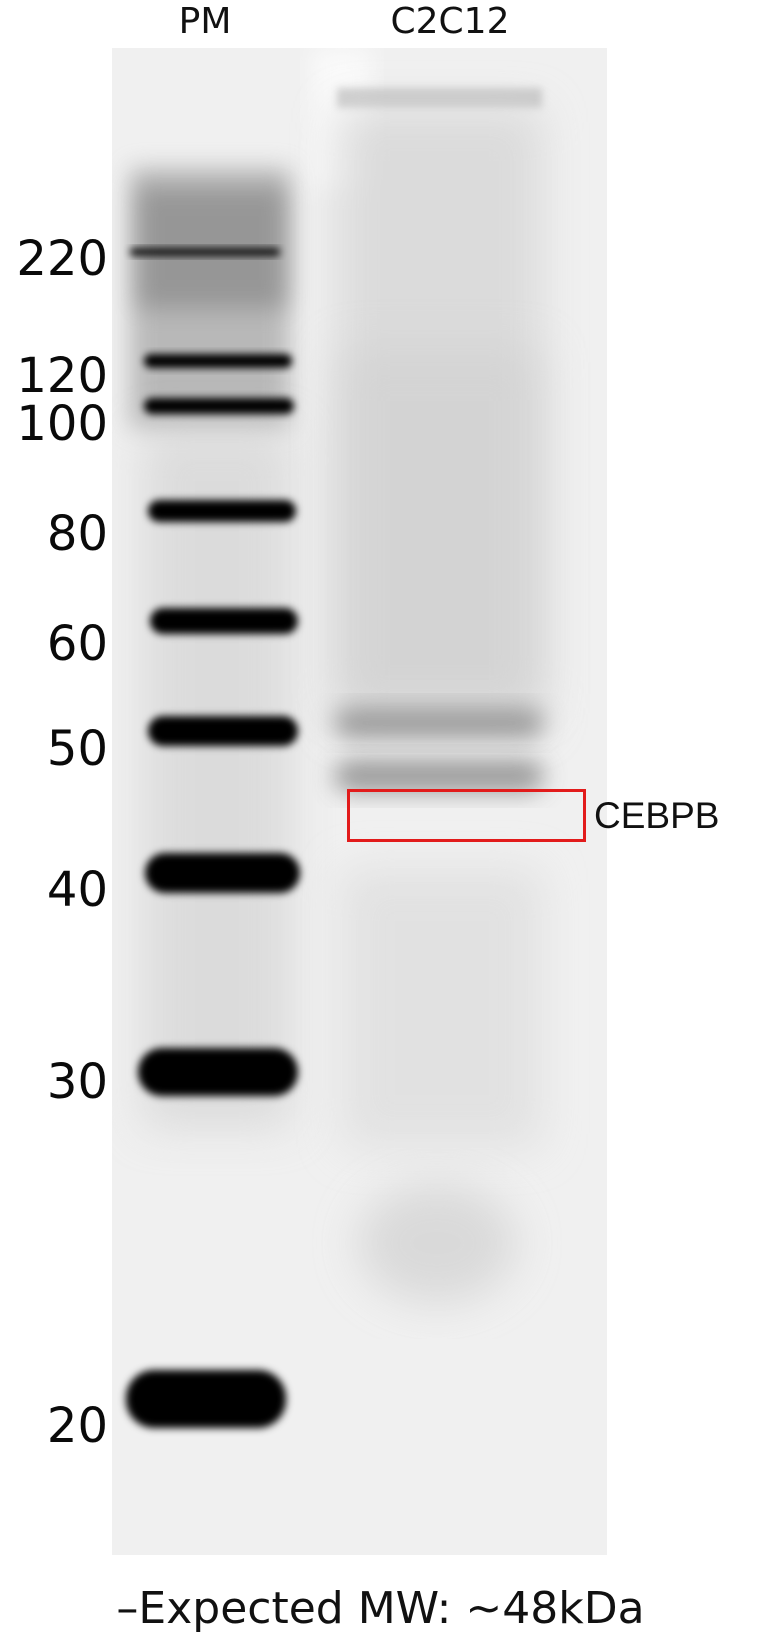 This screenshot has width=761, height=1642. Describe the element at coordinates (439, 723) in the screenshot. I see `sample-band-upper` at that location.